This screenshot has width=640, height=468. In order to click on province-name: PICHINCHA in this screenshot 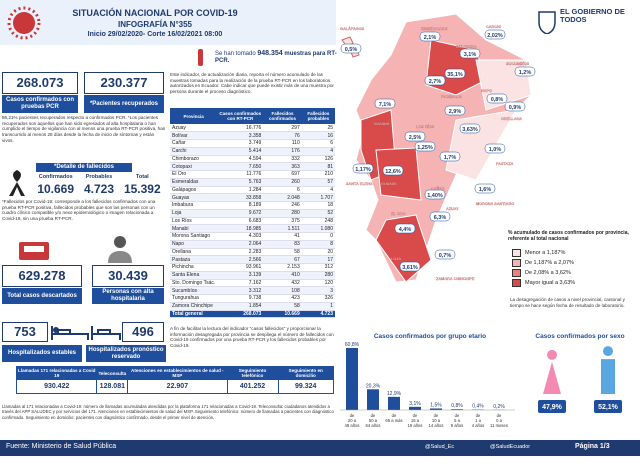, I will do `click(451, 97)`.